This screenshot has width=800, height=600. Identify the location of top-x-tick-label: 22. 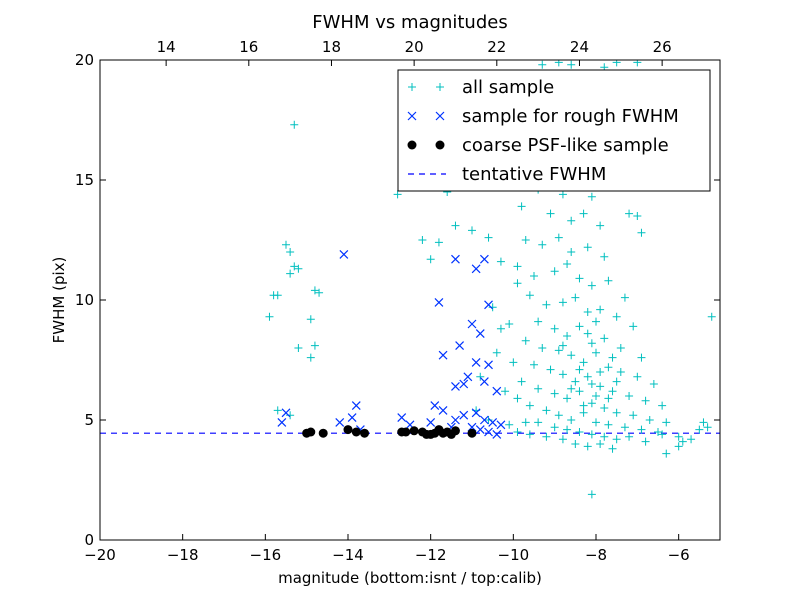
(496, 47).